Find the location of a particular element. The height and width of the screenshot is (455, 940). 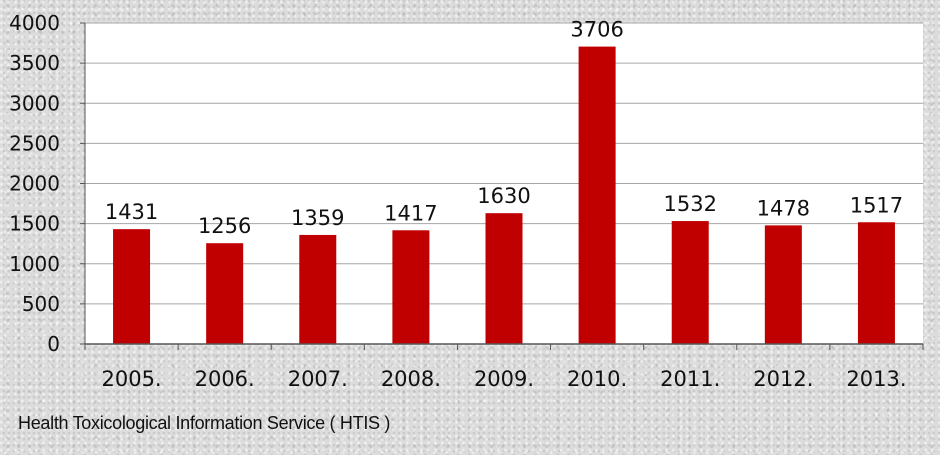

y-tick-label: 0 is located at coordinates (53, 344).